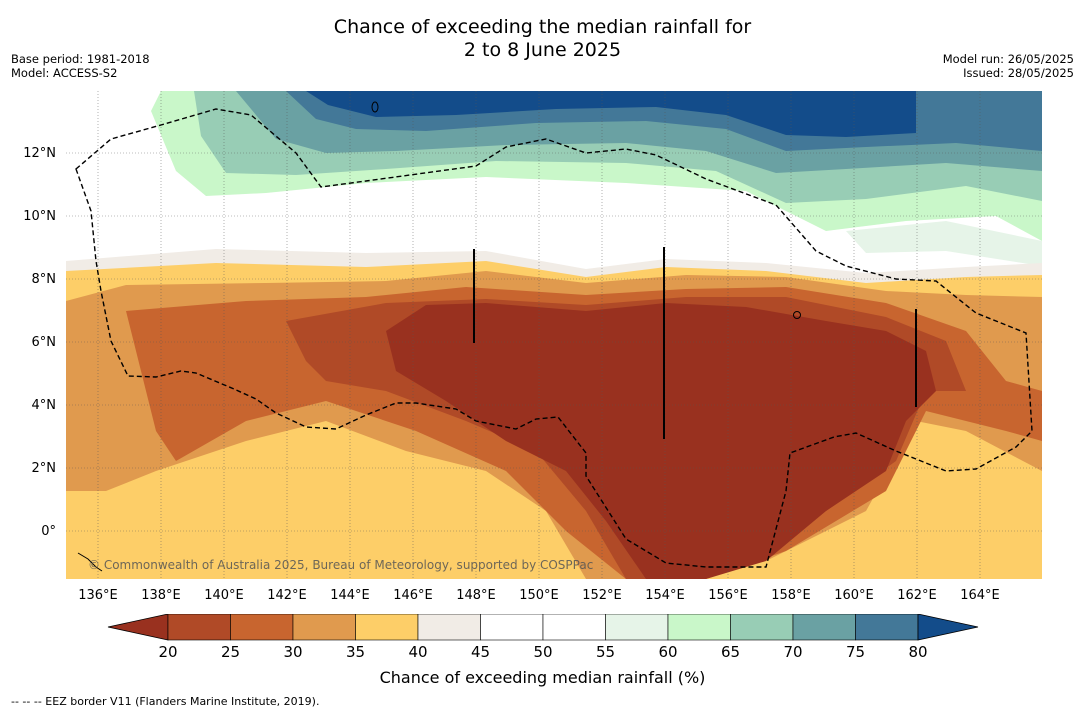  What do you see at coordinates (350, 595) in the screenshot?
I see `lon-label: 144°E` at bounding box center [350, 595].